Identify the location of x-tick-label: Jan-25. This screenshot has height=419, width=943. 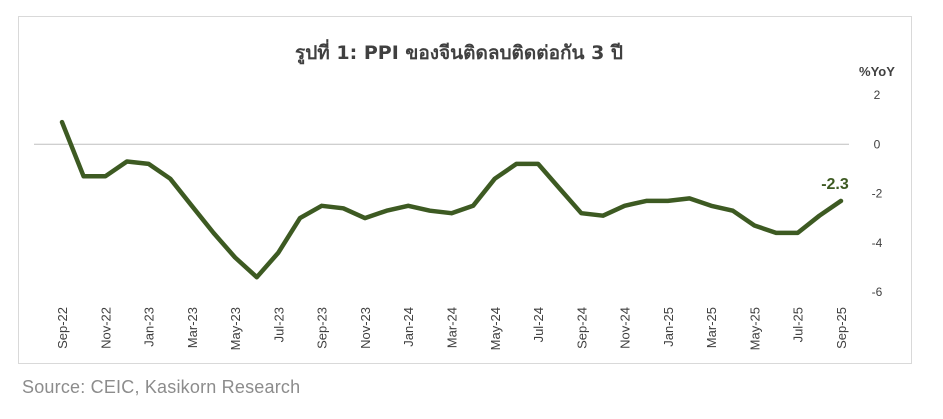
(668, 327).